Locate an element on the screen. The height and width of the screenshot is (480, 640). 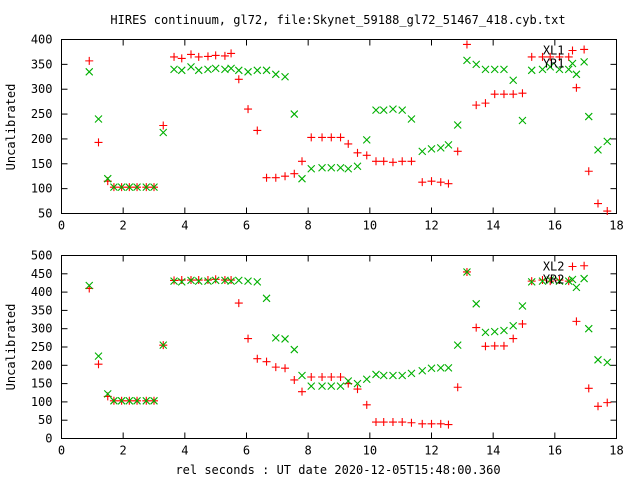
y-tick-label: 50 is located at coordinates (45, 214).